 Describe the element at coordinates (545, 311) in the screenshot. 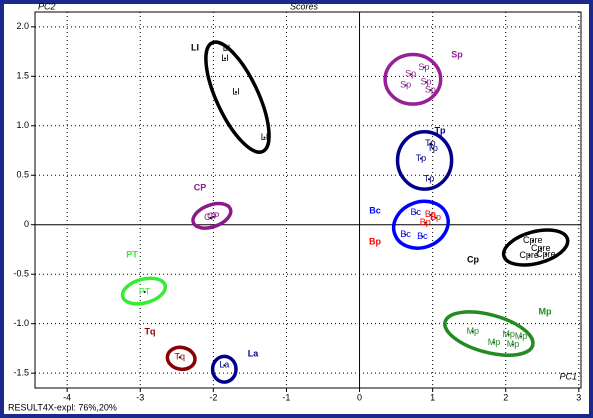

I see `group-label: Mp` at that location.